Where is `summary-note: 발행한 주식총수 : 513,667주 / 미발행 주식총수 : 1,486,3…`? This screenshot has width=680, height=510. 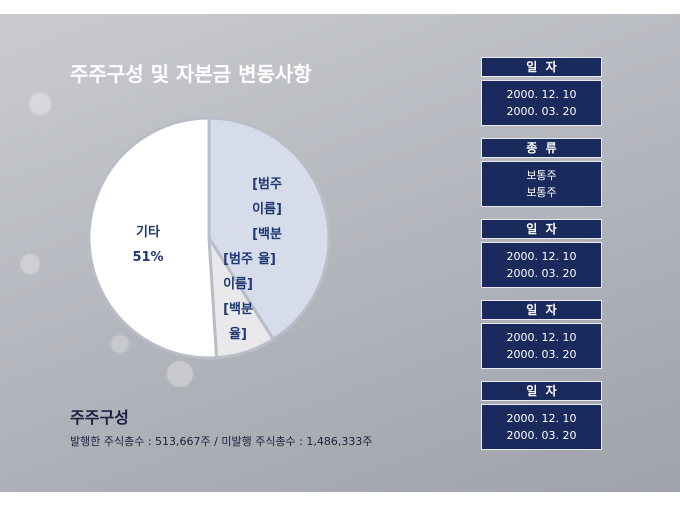 summary-note: 발행한 주식총수 : 513,667주 / 미발행 주식총수 : 1,486,3… is located at coordinates (221, 441).